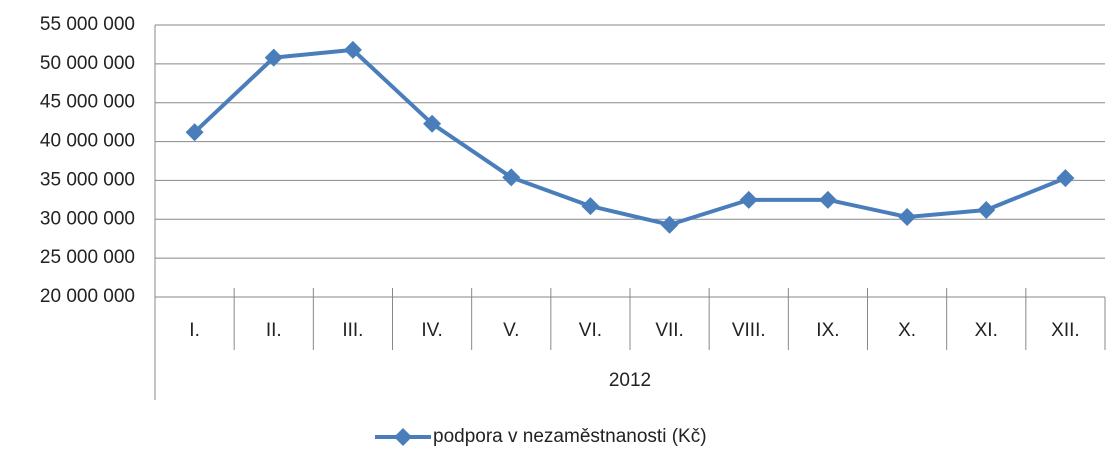  What do you see at coordinates (274, 330) in the screenshot?
I see `x-tick-label: II.` at bounding box center [274, 330].